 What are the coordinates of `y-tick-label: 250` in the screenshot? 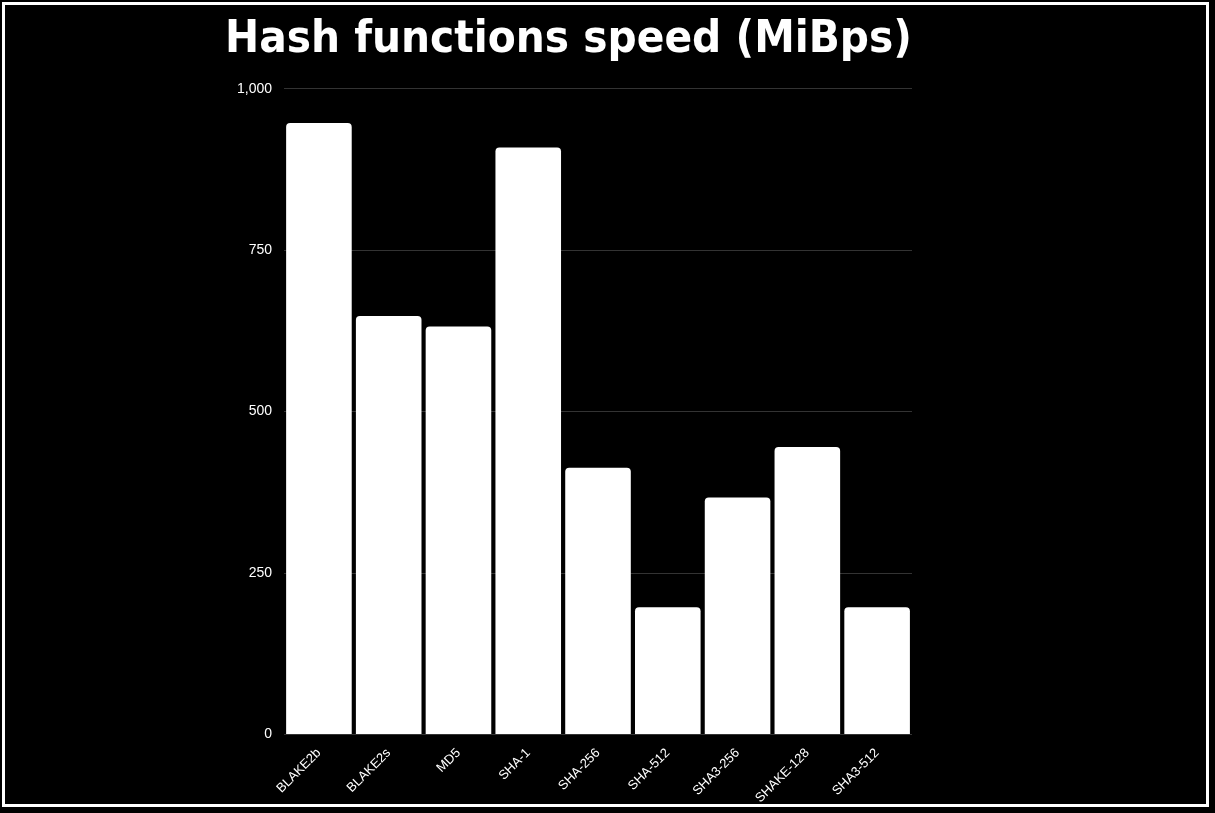 It's located at (260, 571).